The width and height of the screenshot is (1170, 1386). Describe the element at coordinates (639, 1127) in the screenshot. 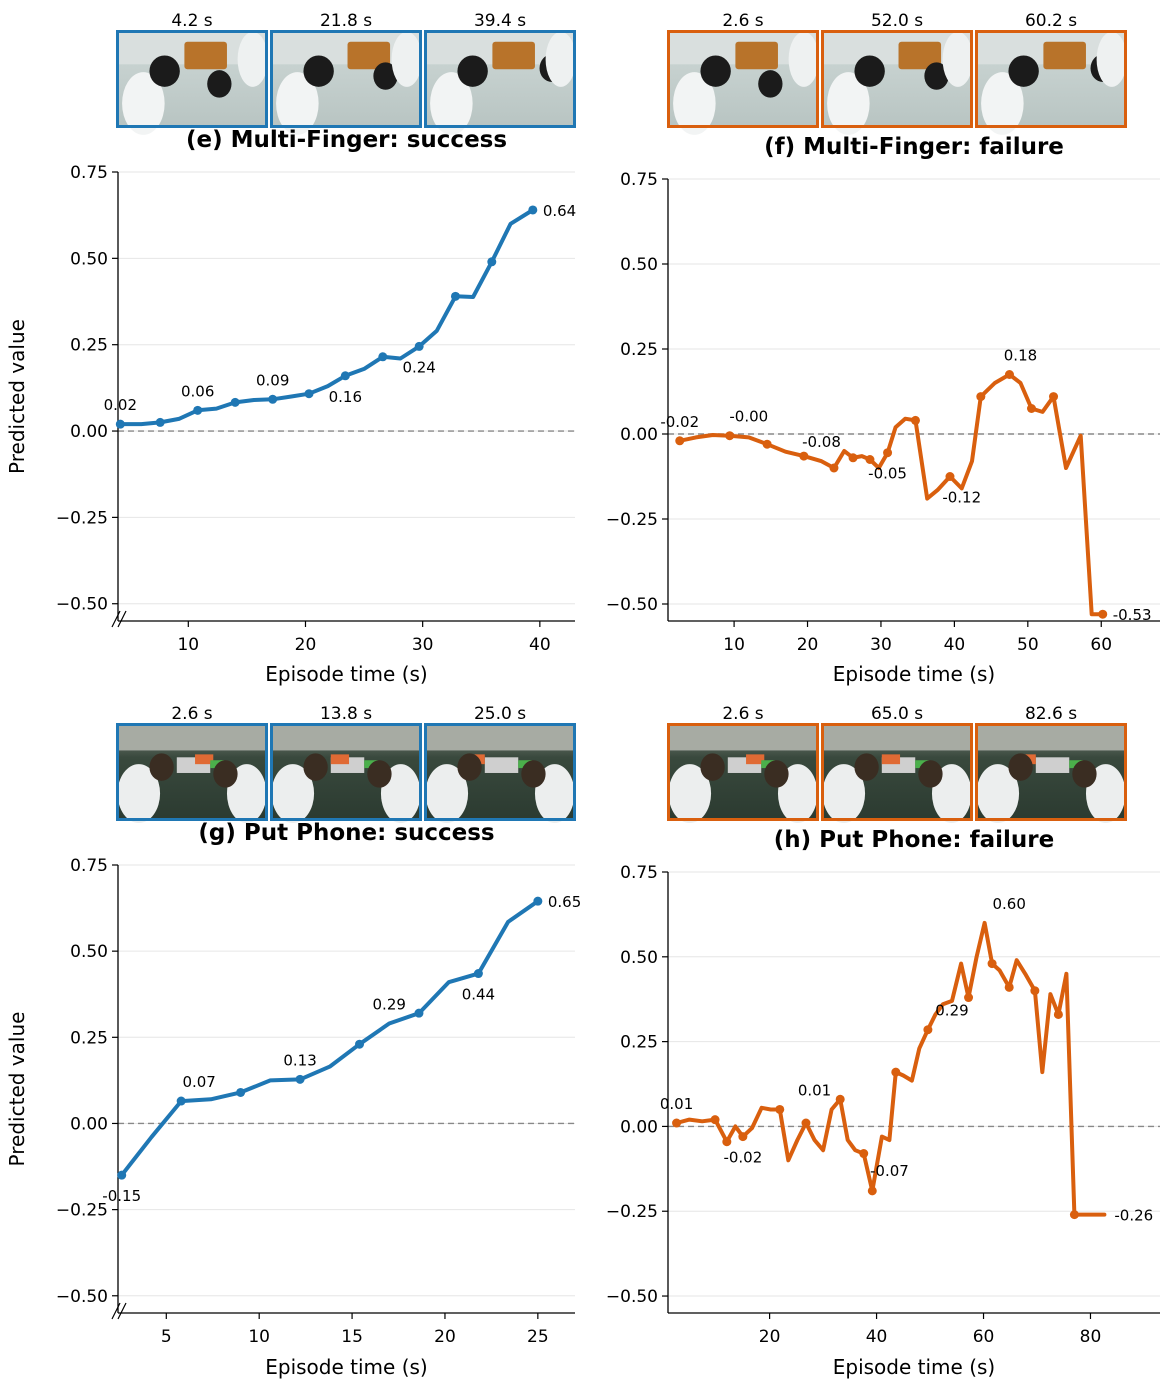

I see `y-tick-label: 0.00` at that location.